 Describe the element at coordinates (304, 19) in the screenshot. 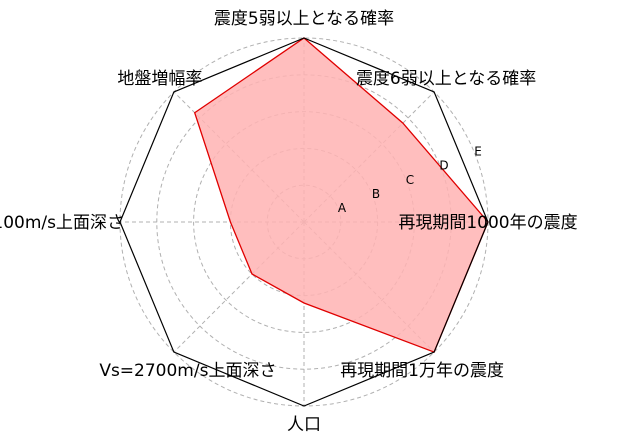

I see `axis-label-1: 震度5弱以上となる確率` at that location.